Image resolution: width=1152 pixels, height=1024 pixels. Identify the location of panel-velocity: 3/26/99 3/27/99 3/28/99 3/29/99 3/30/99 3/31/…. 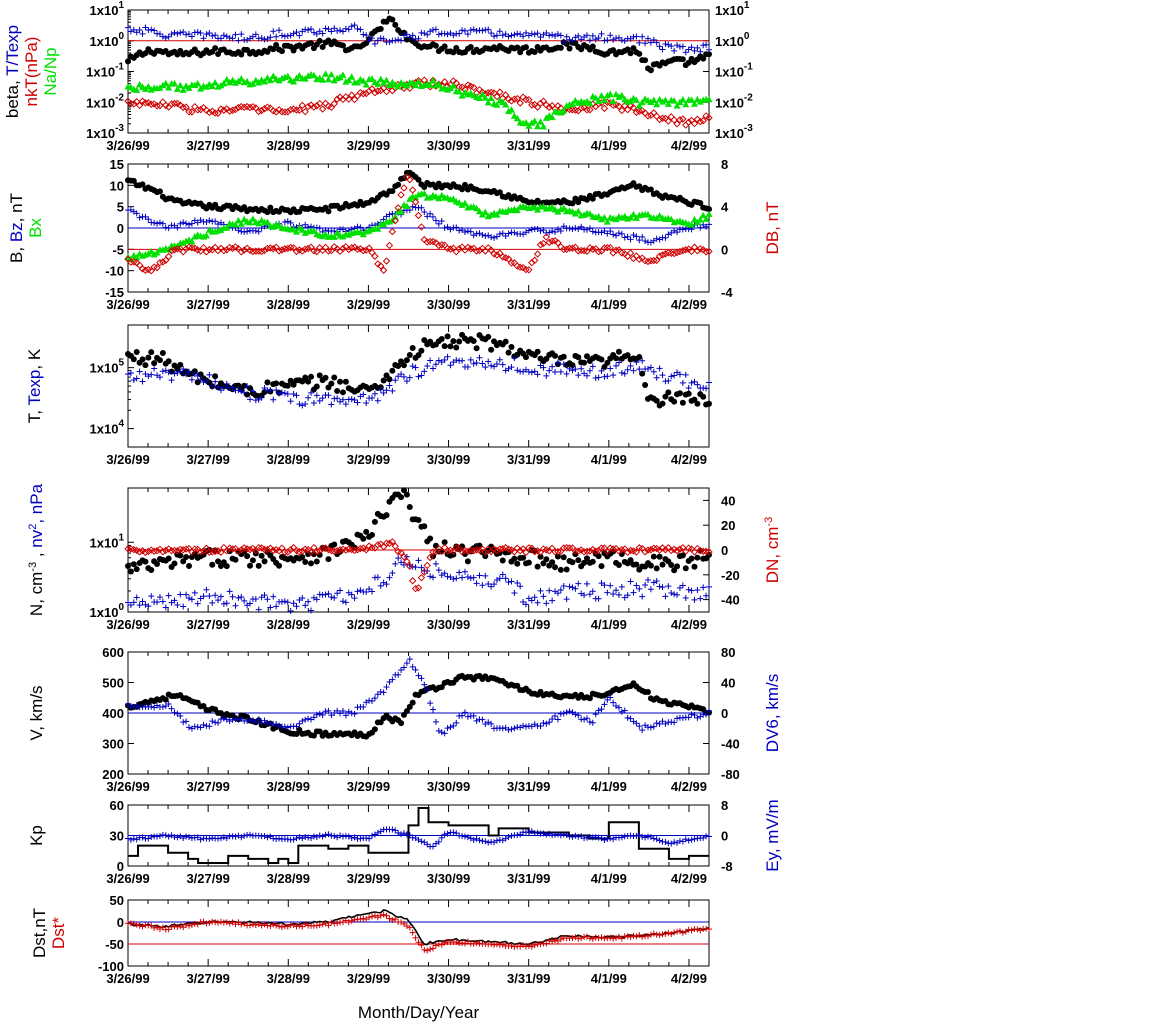
(404, 719).